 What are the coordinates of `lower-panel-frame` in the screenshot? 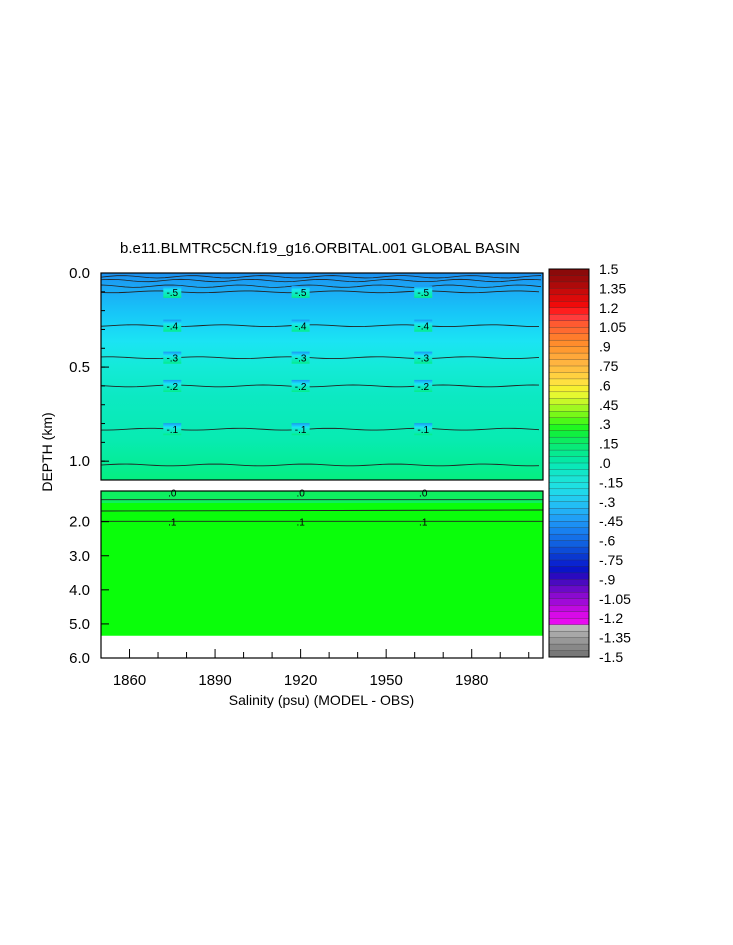 It's located at (322, 574).